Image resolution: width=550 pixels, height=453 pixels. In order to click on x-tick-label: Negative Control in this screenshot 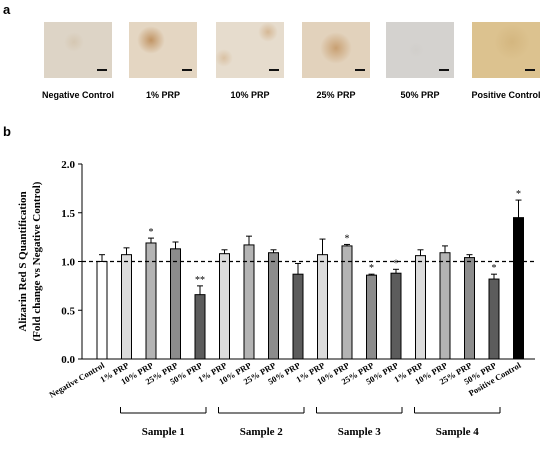, I will do `click(76, 380)`.